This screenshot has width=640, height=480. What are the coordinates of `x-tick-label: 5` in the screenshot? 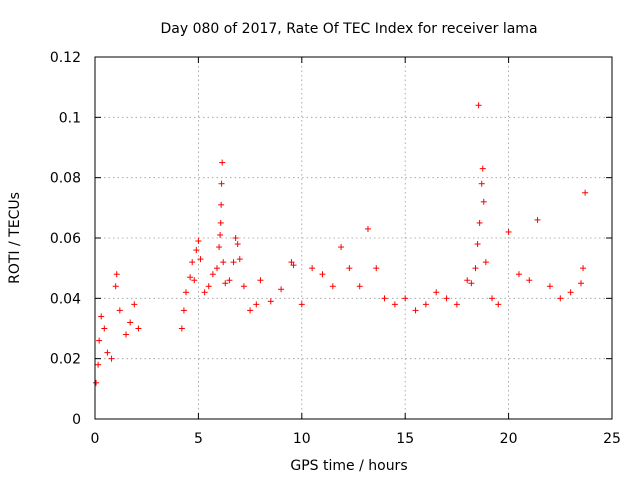 It's located at (198, 439).